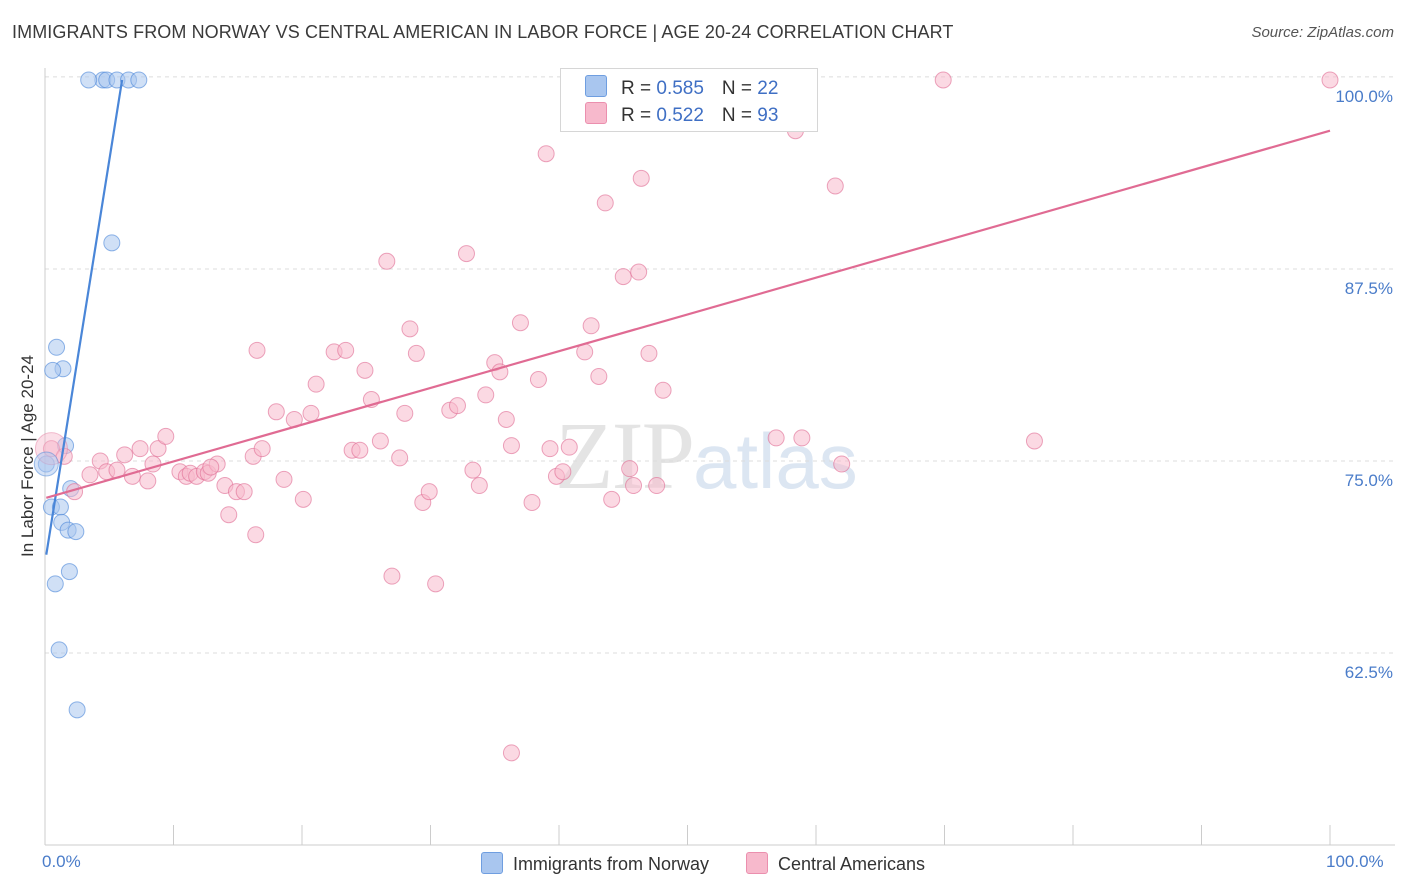  What do you see at coordinates (1369, 672) in the screenshot?
I see `y-tick-label-0: 62.5%` at bounding box center [1369, 672].